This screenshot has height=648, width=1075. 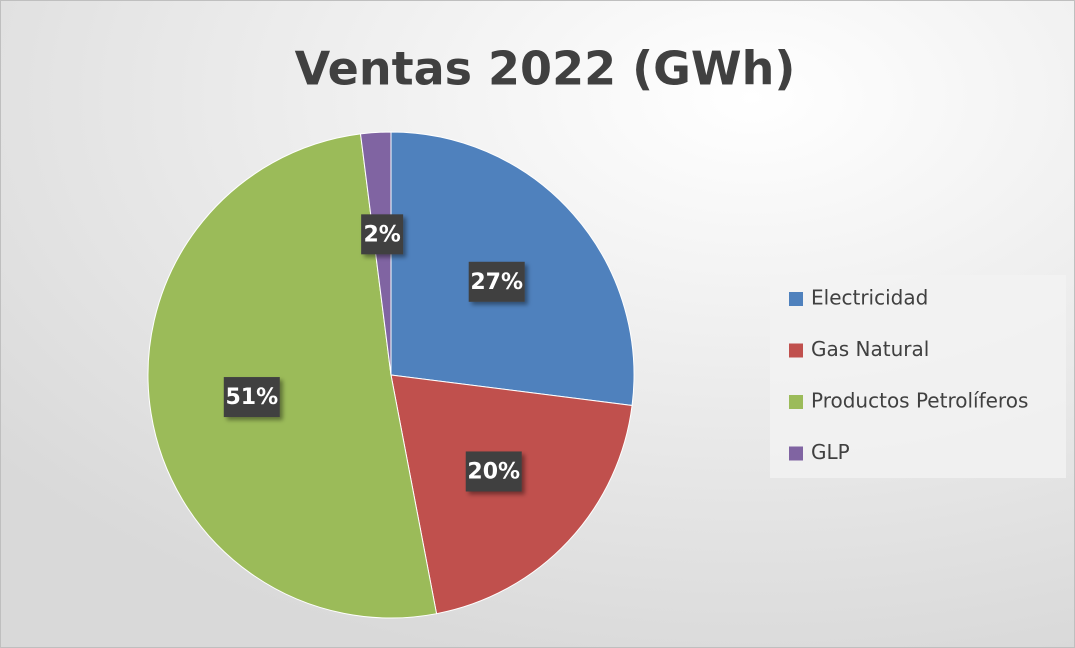 What do you see at coordinates (830, 452) in the screenshot?
I see `legend-label: GLP` at bounding box center [830, 452].